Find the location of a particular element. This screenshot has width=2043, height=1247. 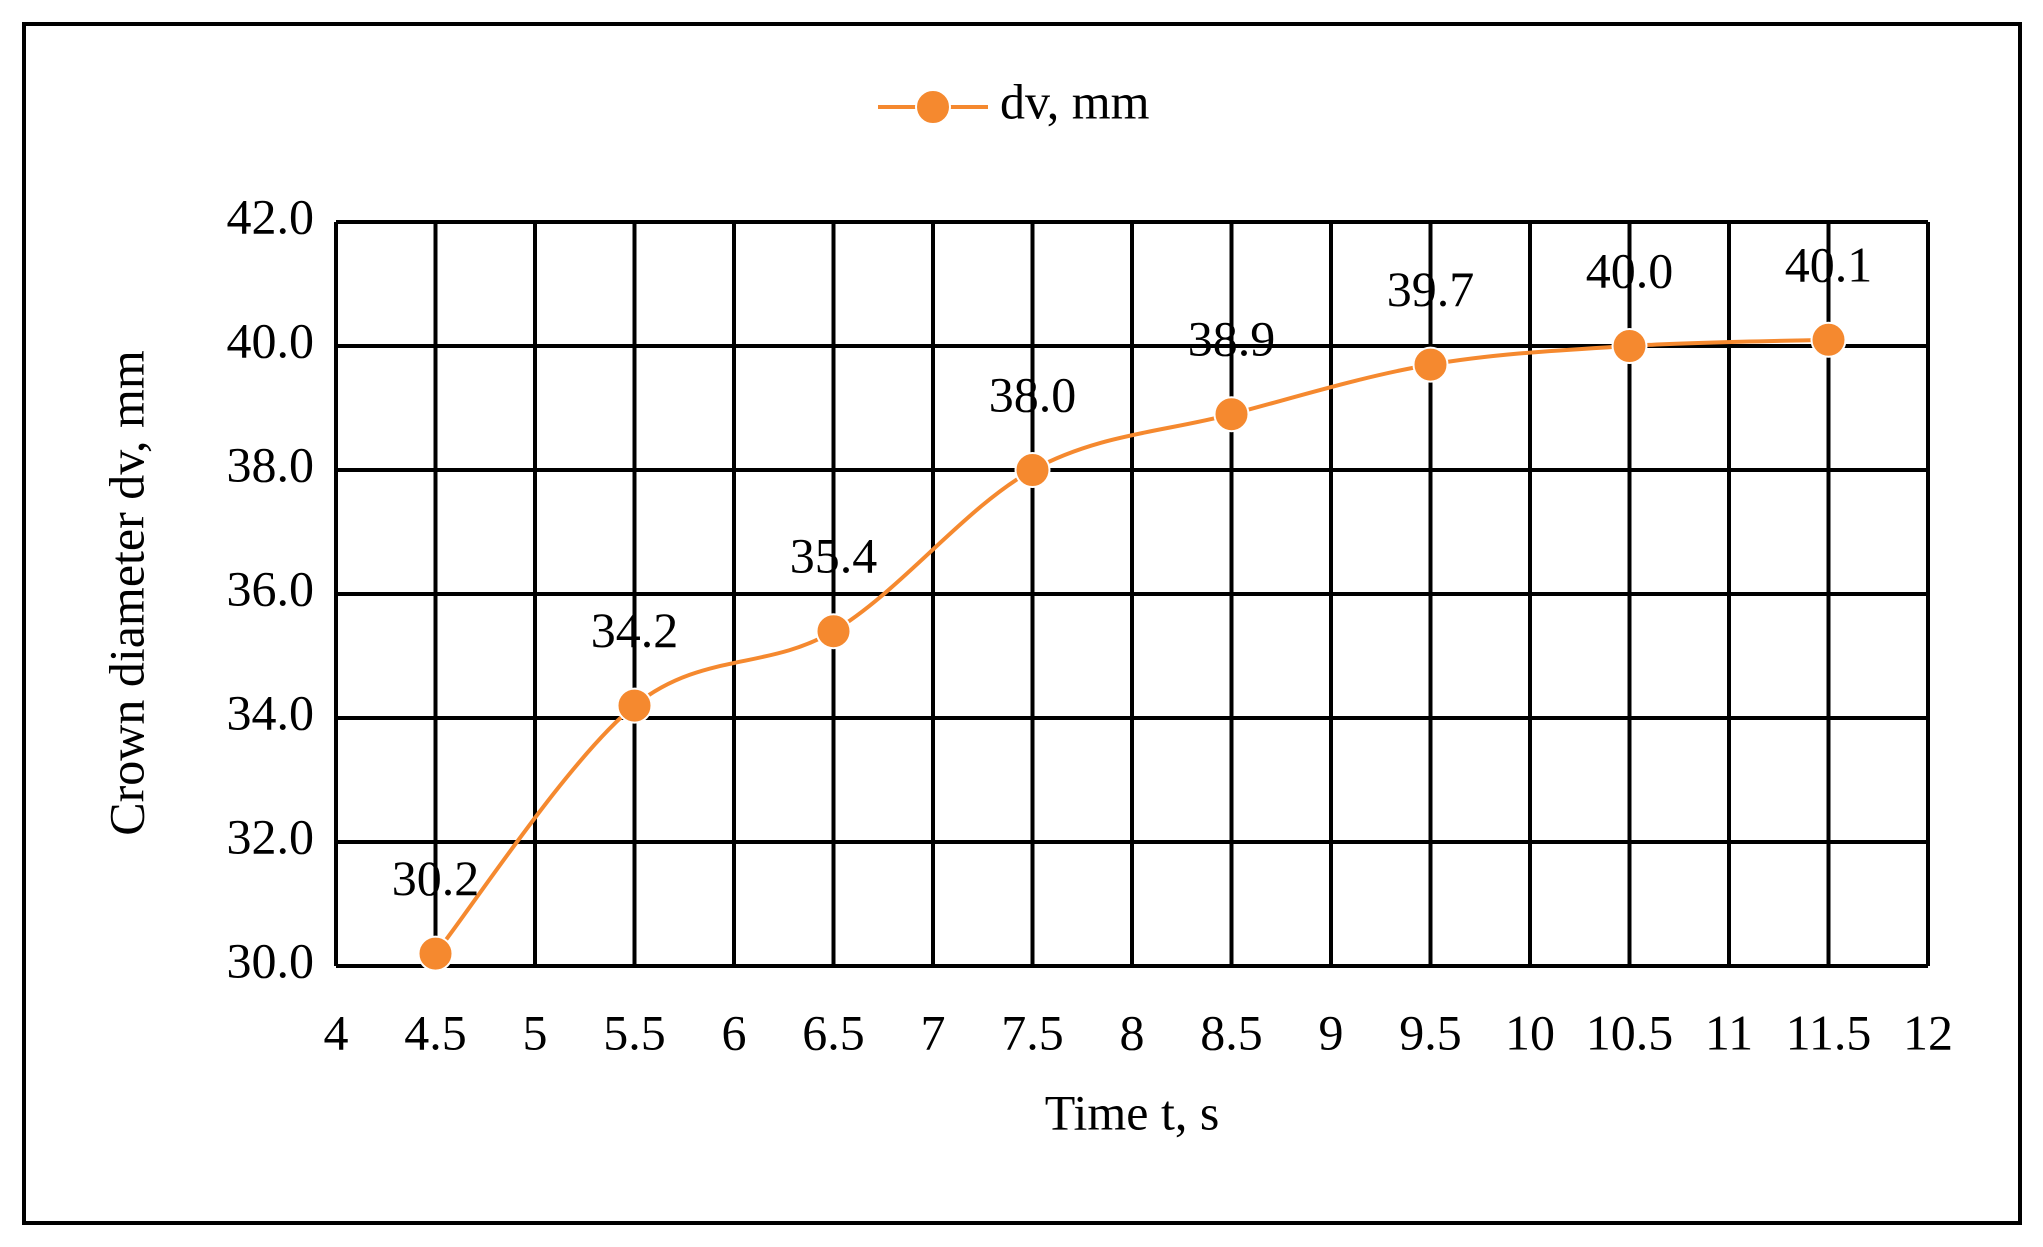

data-label: 30.2 is located at coordinates (436, 878).